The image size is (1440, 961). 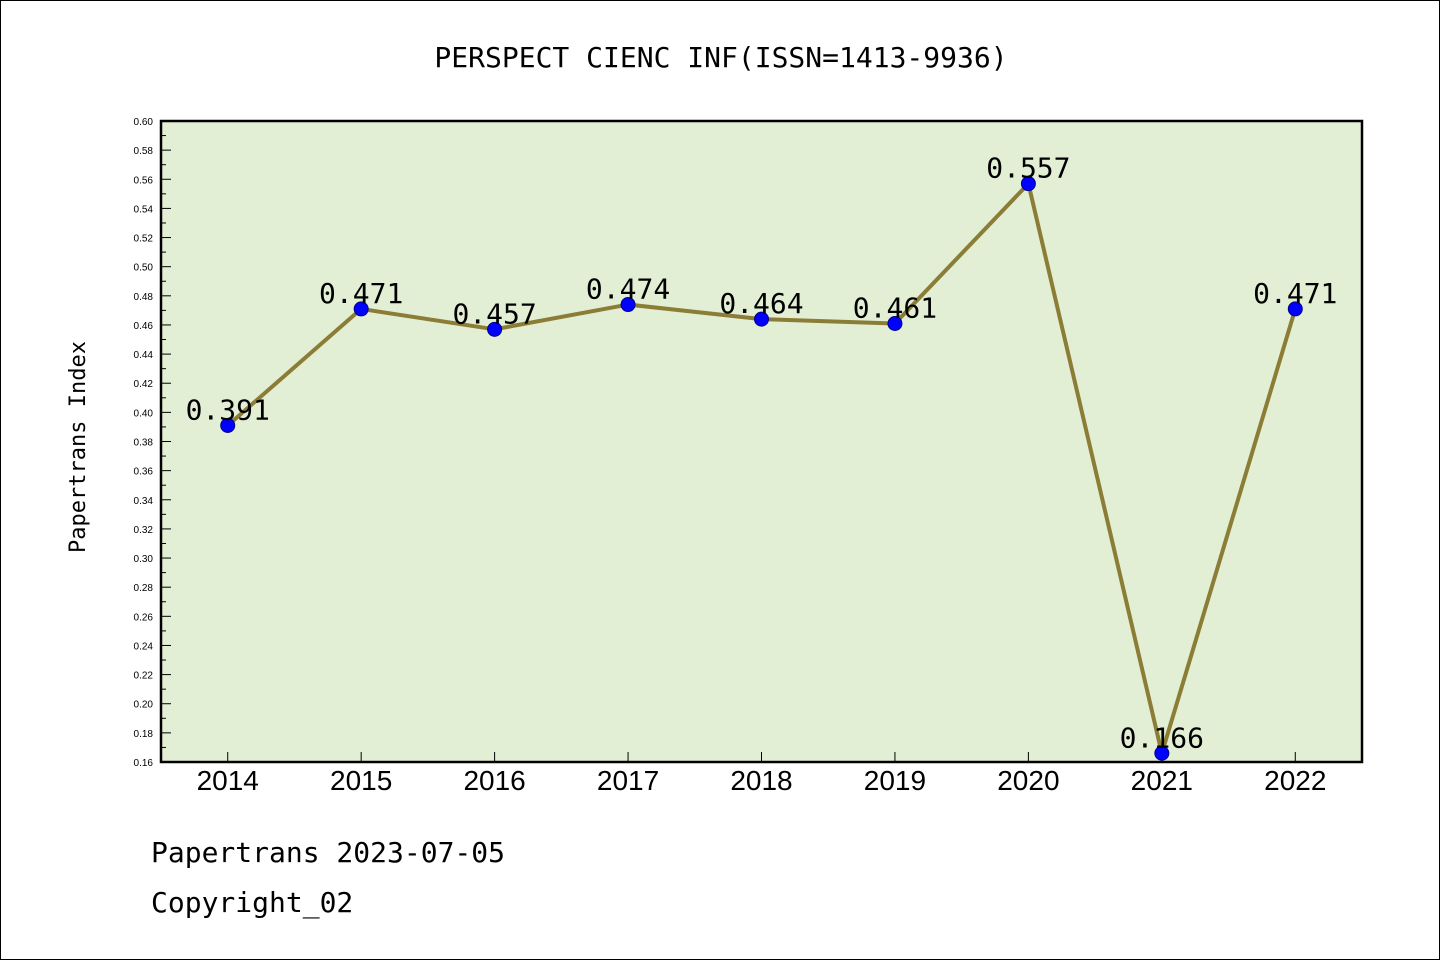 What do you see at coordinates (895, 307) in the screenshot?
I see `data-label: 0.461` at bounding box center [895, 307].